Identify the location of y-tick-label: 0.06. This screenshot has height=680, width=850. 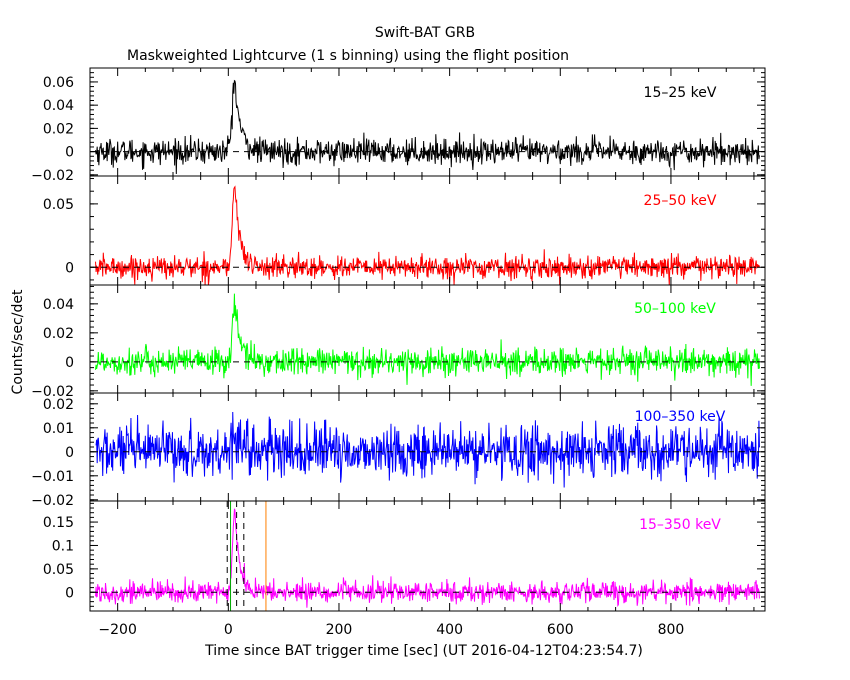
(58, 83).